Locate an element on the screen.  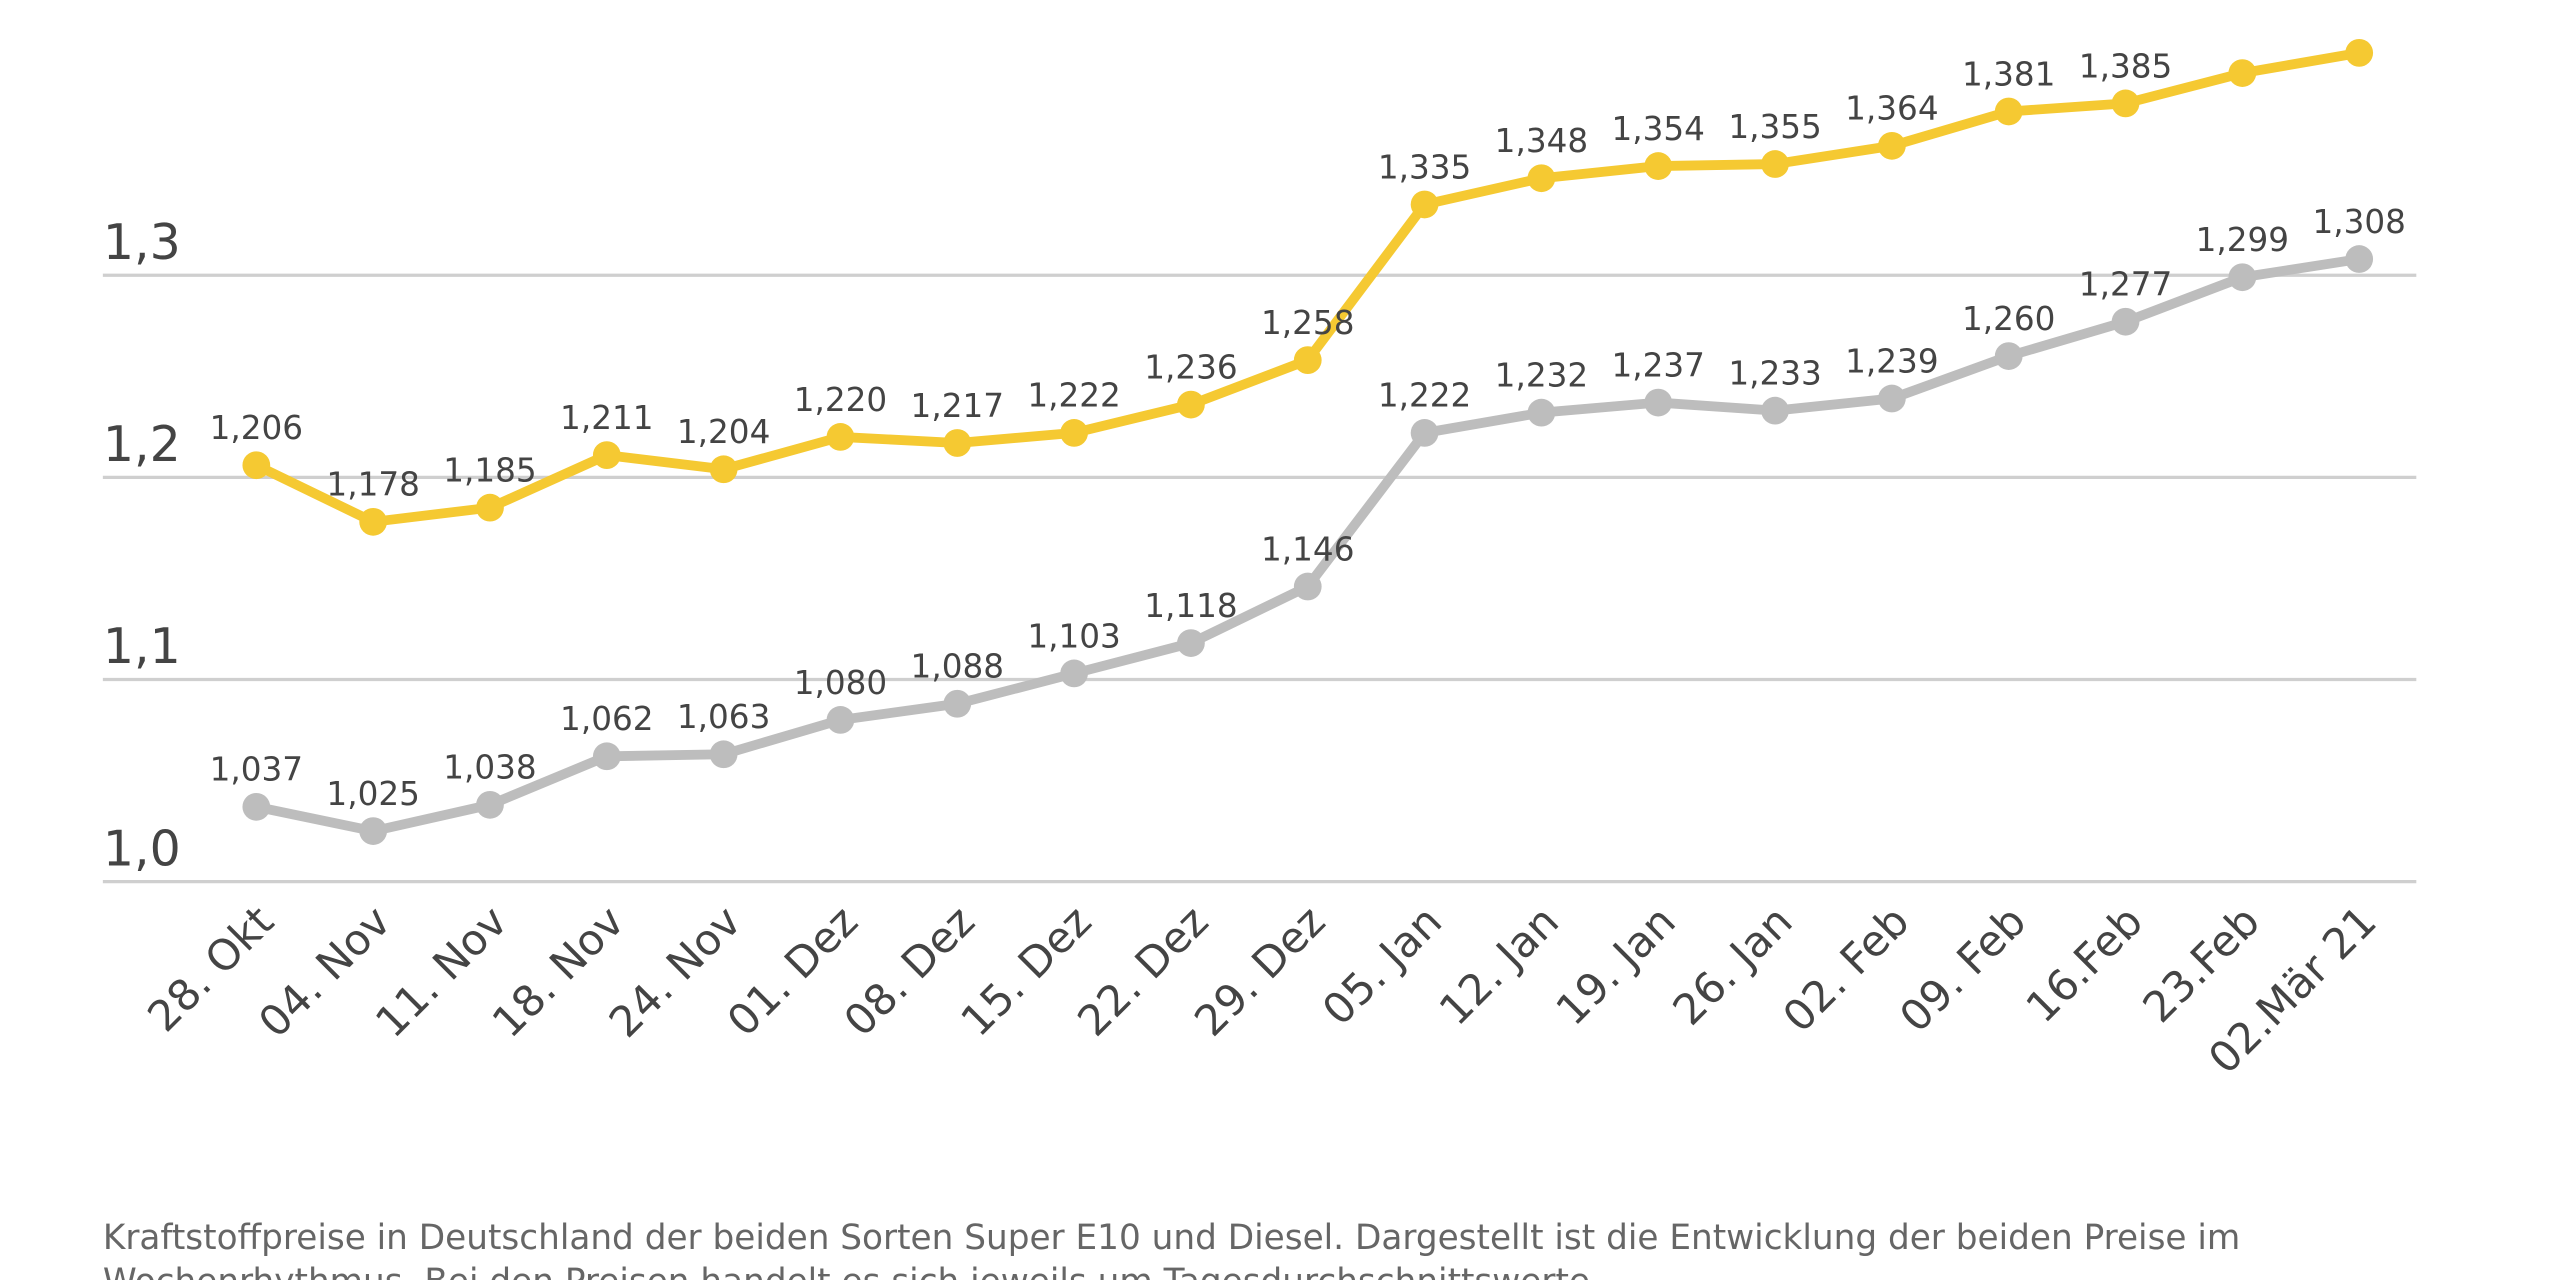
data-label: 1,025 is located at coordinates (372, 794).